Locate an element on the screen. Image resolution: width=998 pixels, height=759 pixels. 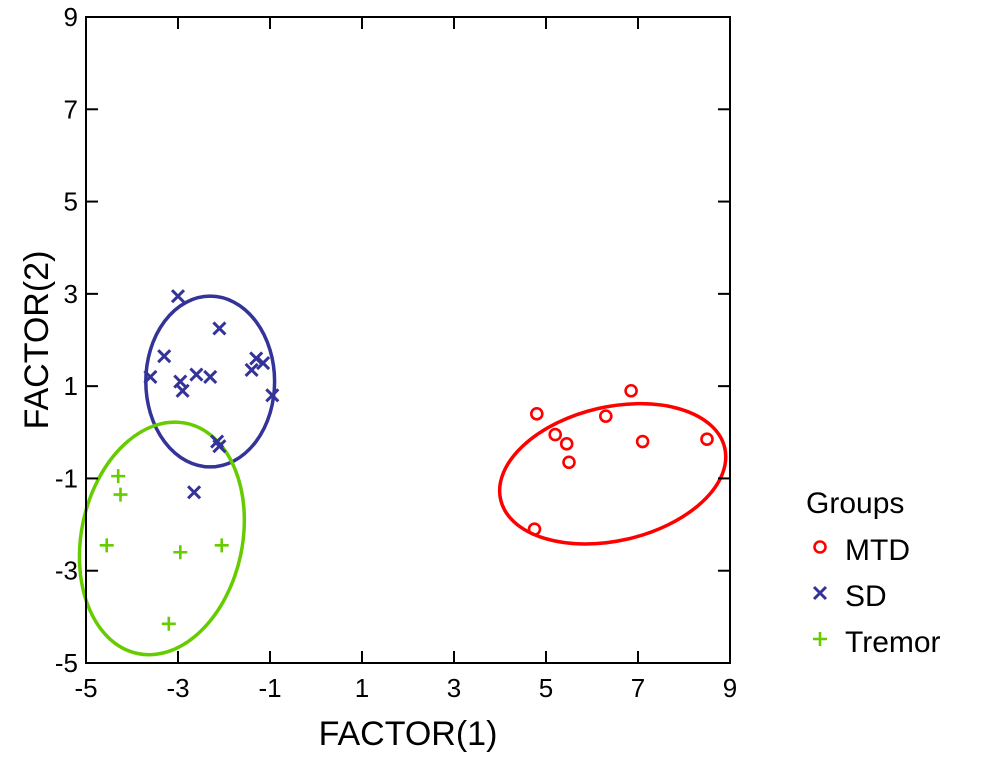
legend-marker-mtd is located at coordinates (820, 547).